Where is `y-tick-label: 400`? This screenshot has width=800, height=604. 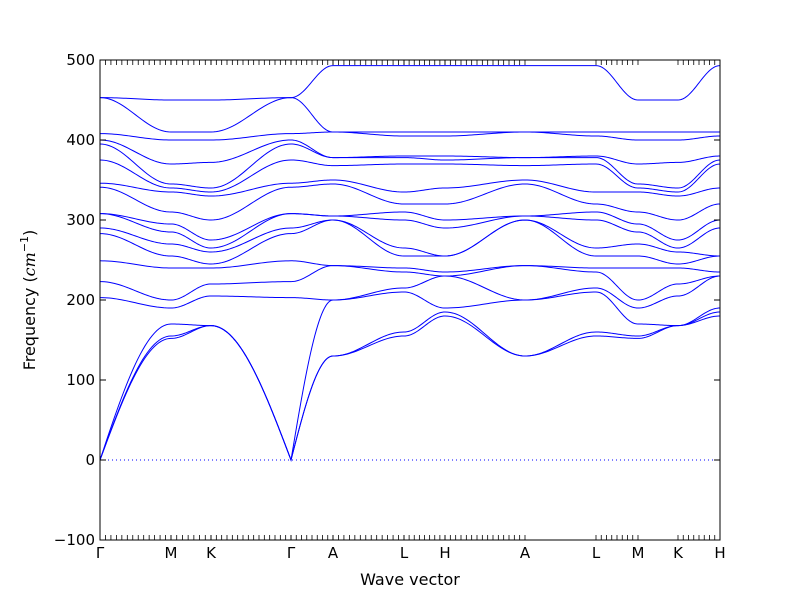
y-tick-label: 400 is located at coordinates (80, 140).